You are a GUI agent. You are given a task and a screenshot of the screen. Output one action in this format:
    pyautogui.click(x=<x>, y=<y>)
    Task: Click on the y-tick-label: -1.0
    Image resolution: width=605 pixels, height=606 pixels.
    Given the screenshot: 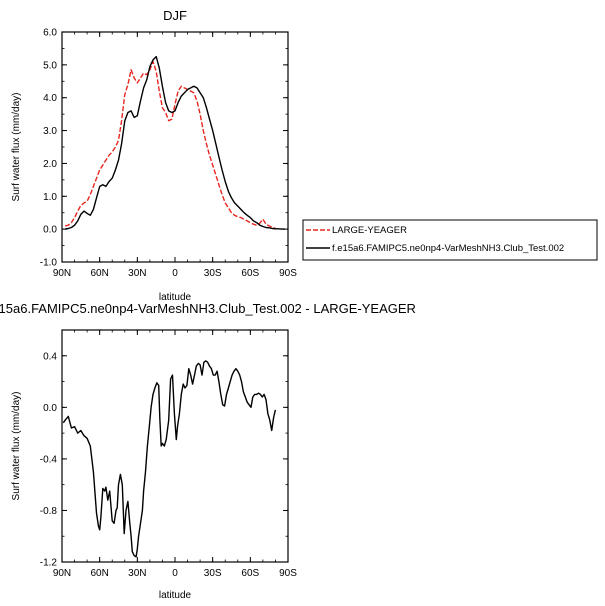 What is the action you would take?
    pyautogui.click(x=49, y=263)
    